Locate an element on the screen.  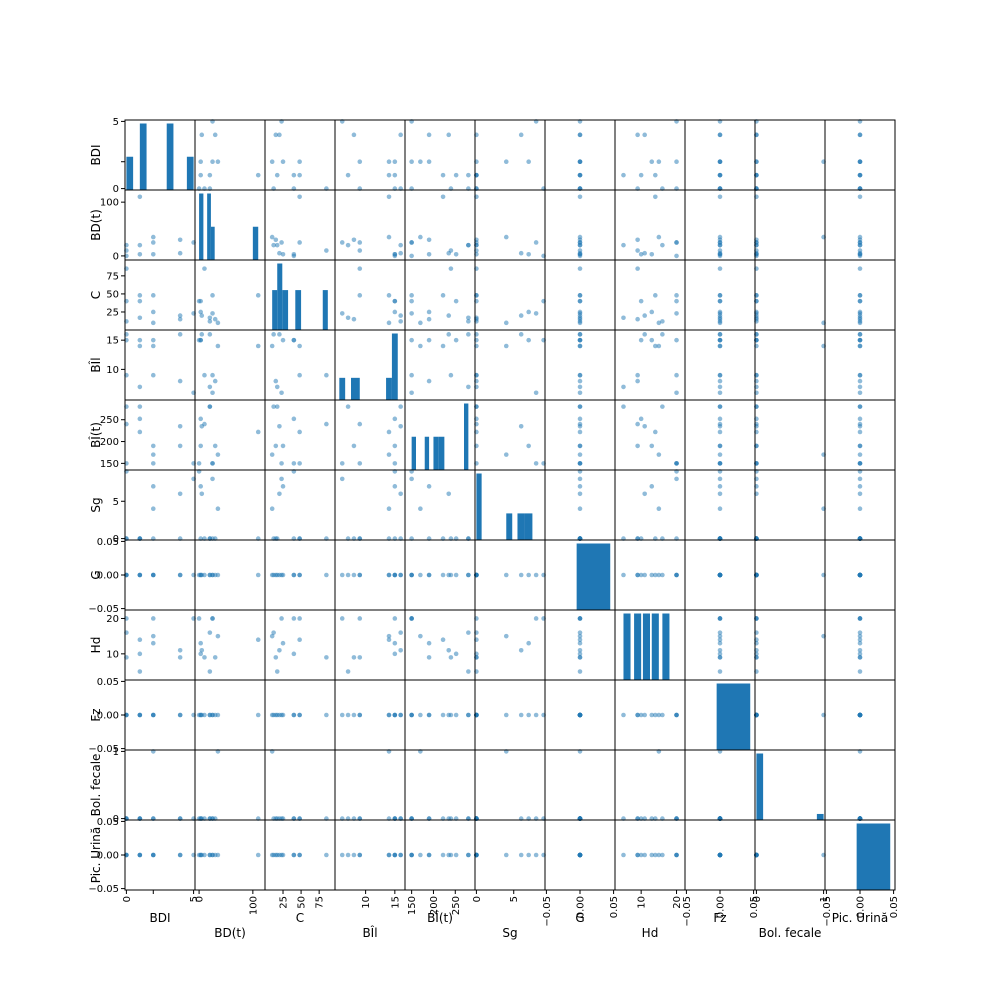
y-tick-label: 0.00 is located at coordinates (108, 576).